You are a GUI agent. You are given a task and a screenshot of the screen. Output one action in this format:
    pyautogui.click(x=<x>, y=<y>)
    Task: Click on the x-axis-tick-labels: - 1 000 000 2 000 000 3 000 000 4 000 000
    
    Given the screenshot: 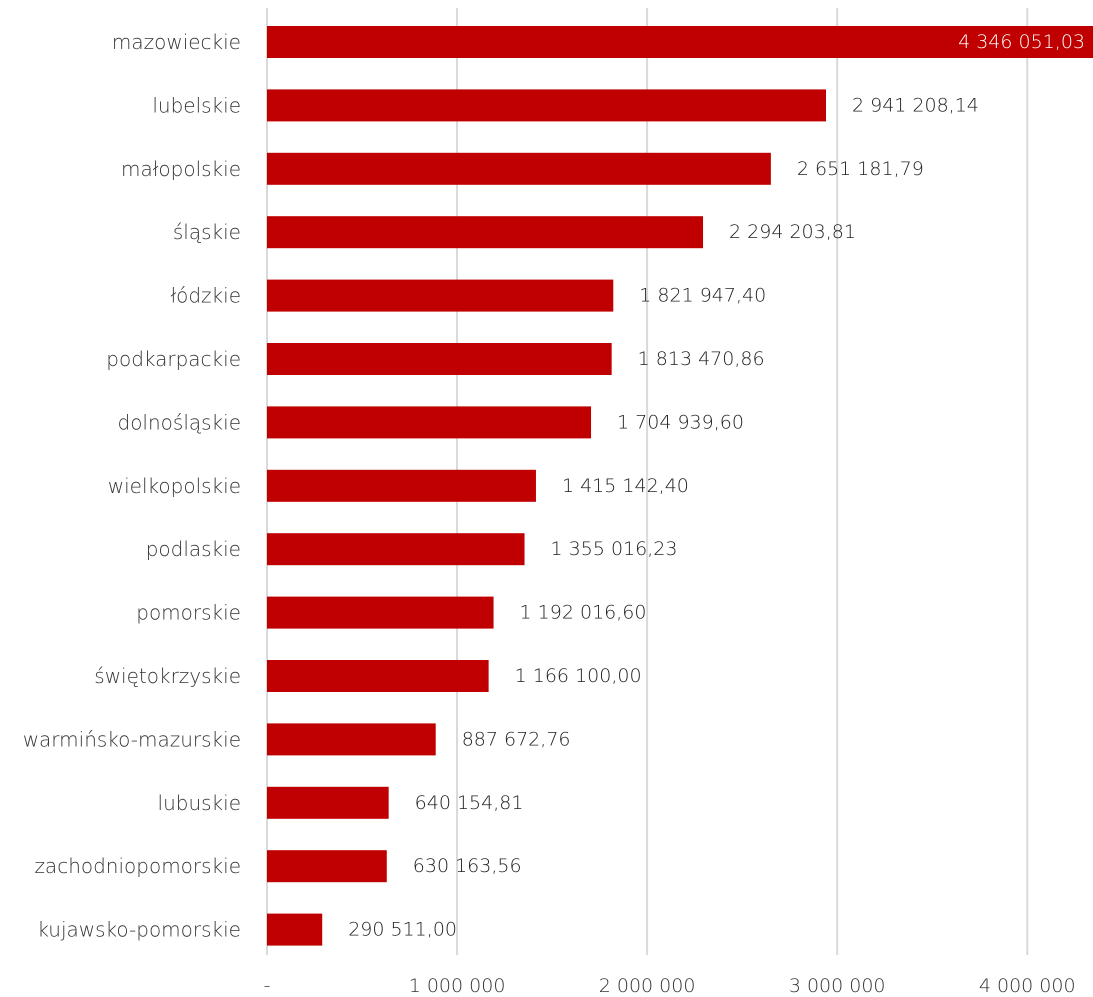 What is the action you would take?
    pyautogui.click(x=670, y=986)
    